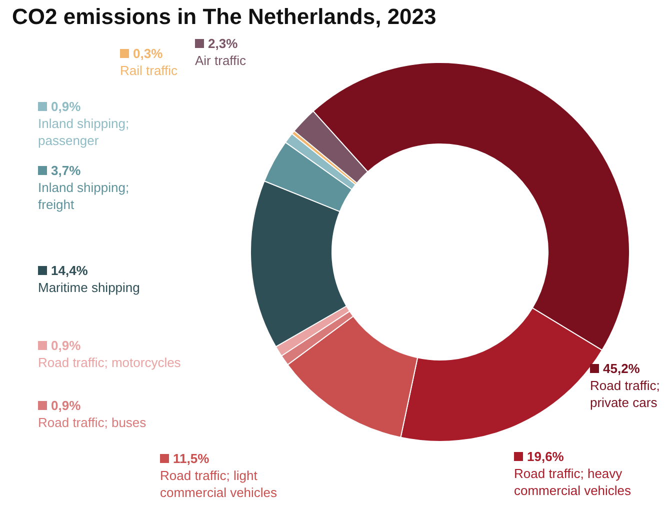 The width and height of the screenshot is (671, 509). Describe the element at coordinates (220, 60) in the screenshot. I see `legend-label: Air traffic` at that location.